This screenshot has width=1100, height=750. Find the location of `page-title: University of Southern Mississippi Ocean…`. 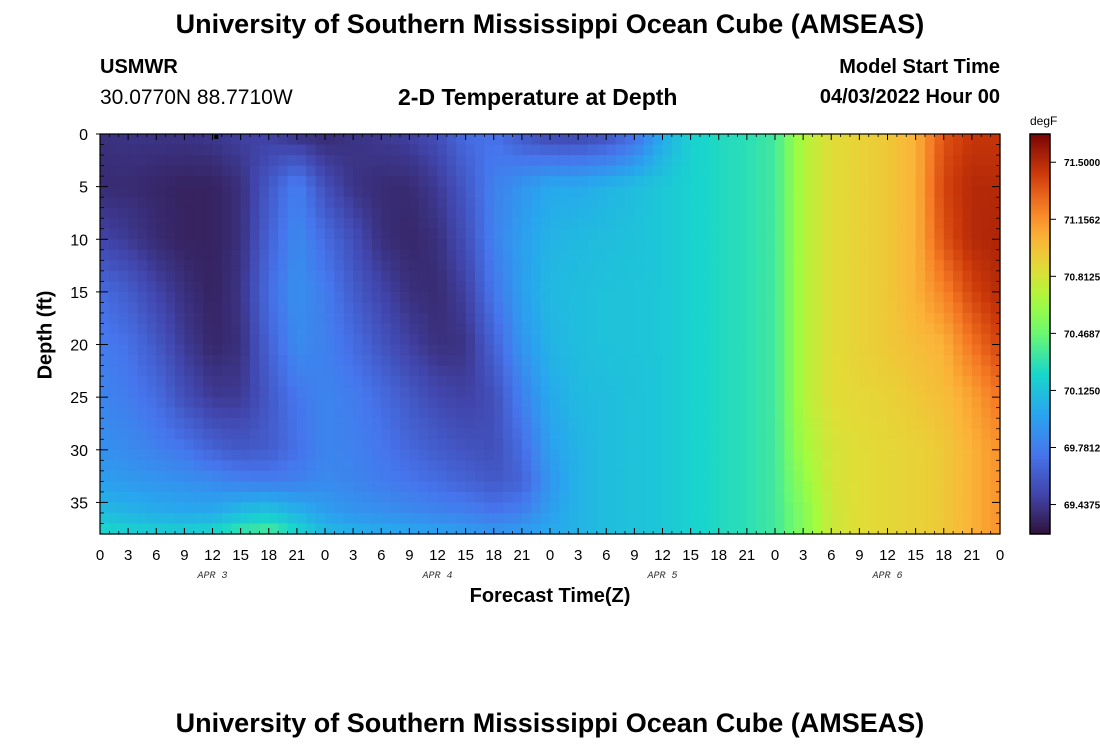

page-title: University of Southern Mississippi Ocean… is located at coordinates (550, 24).